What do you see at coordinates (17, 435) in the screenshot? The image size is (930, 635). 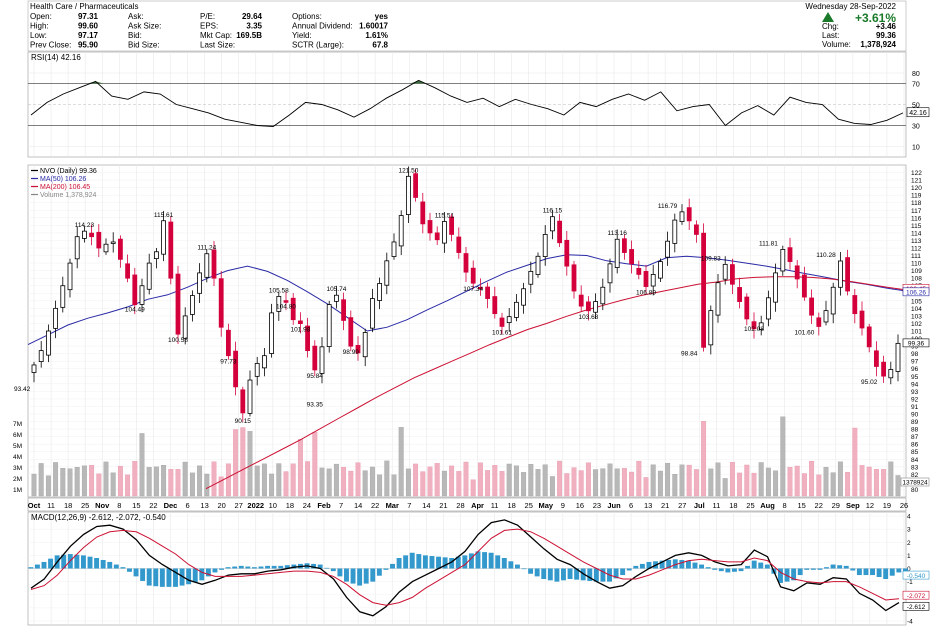 I see `volume-tick-label: 6M` at bounding box center [17, 435].